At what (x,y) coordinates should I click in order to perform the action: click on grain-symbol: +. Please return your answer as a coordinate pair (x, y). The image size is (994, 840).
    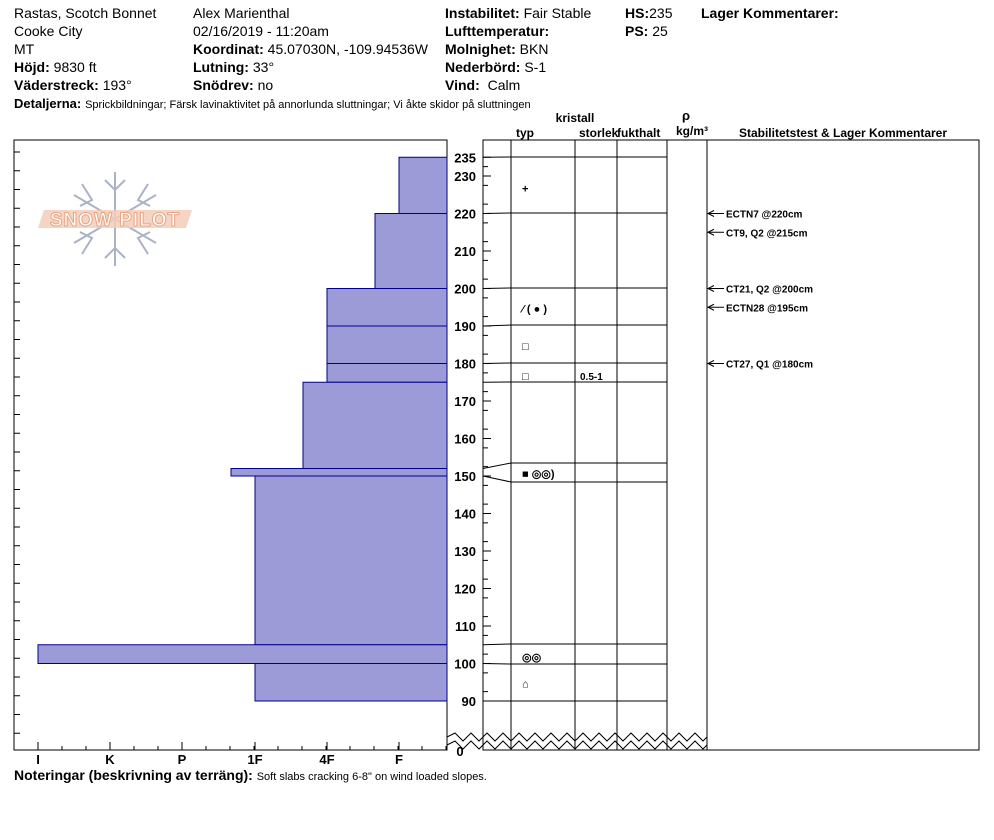
    Looking at the image, I should click on (525, 189).